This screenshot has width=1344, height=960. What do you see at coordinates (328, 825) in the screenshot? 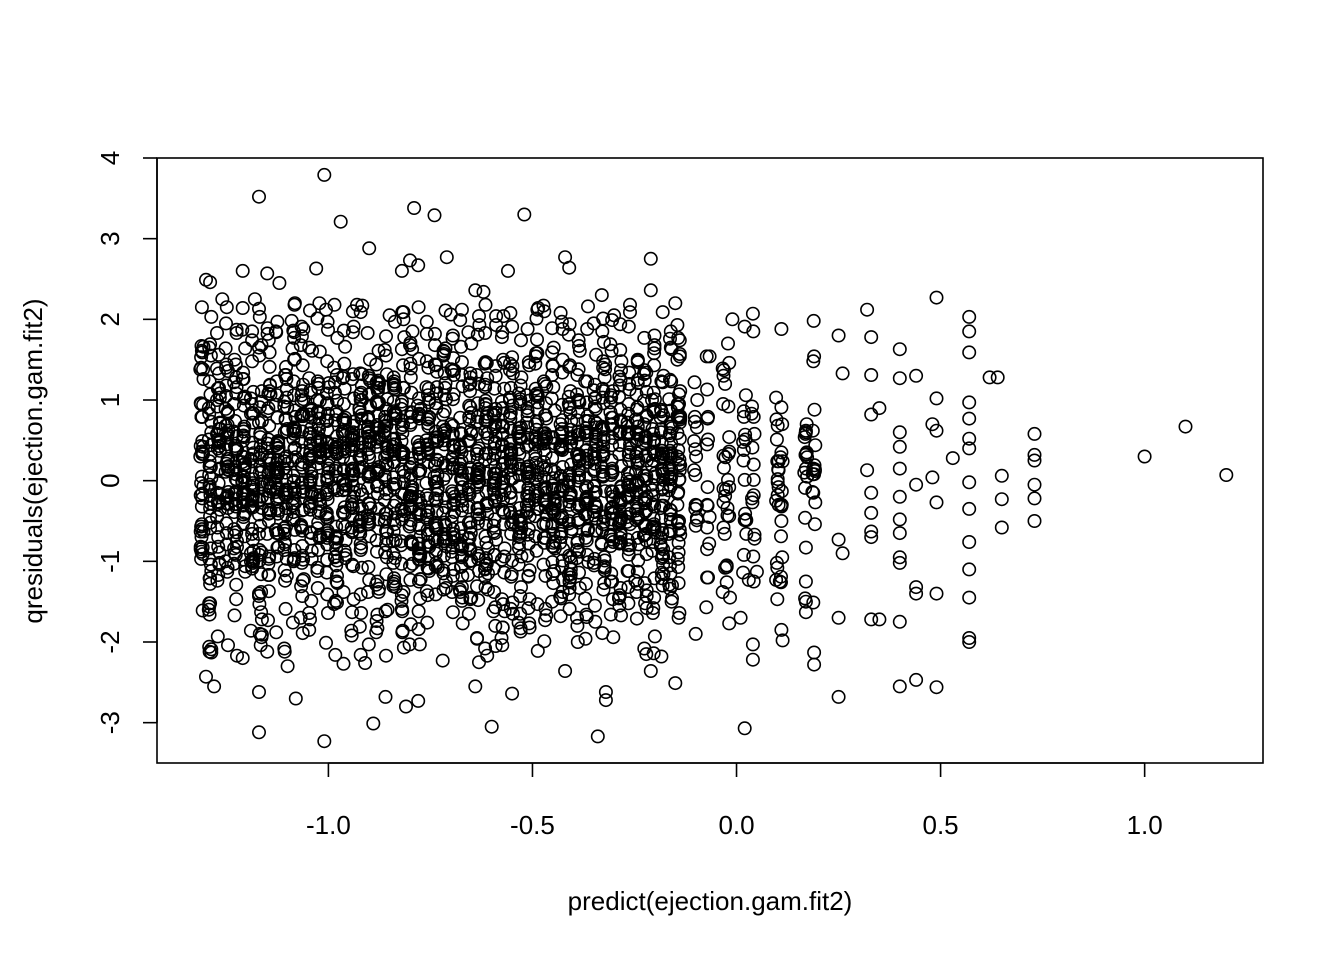
I see `x-tick-label: -1.0` at bounding box center [328, 825].